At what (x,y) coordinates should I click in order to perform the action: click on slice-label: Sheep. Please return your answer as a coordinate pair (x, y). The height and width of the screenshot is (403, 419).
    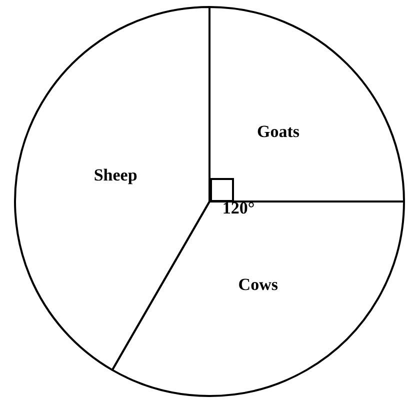
    Looking at the image, I should click on (116, 175).